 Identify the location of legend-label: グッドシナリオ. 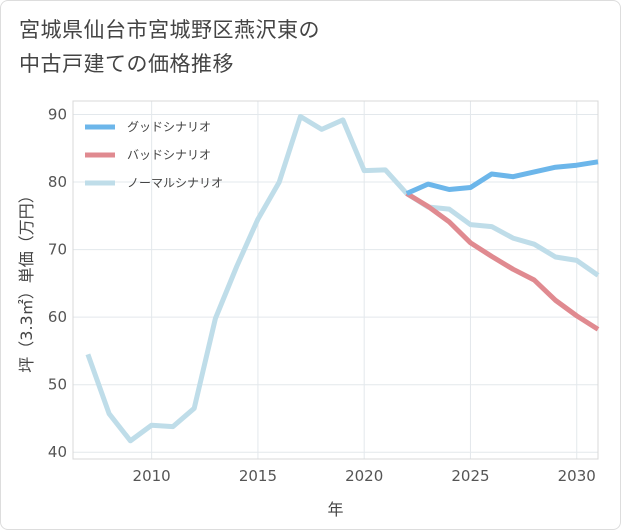
(169, 127).